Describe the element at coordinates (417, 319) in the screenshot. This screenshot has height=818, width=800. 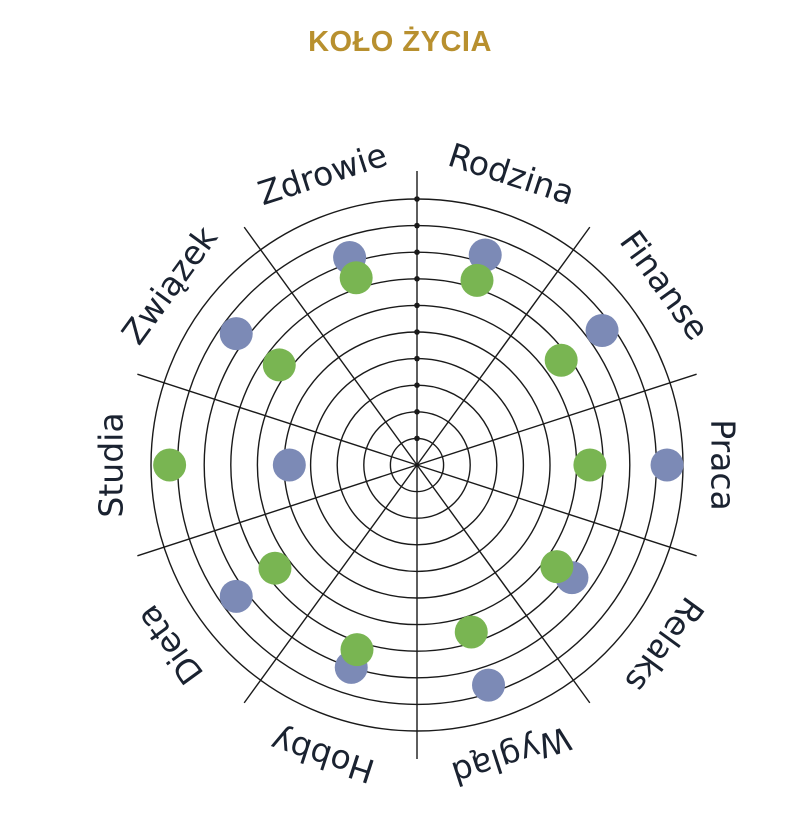
I see `chart-ticks` at that location.